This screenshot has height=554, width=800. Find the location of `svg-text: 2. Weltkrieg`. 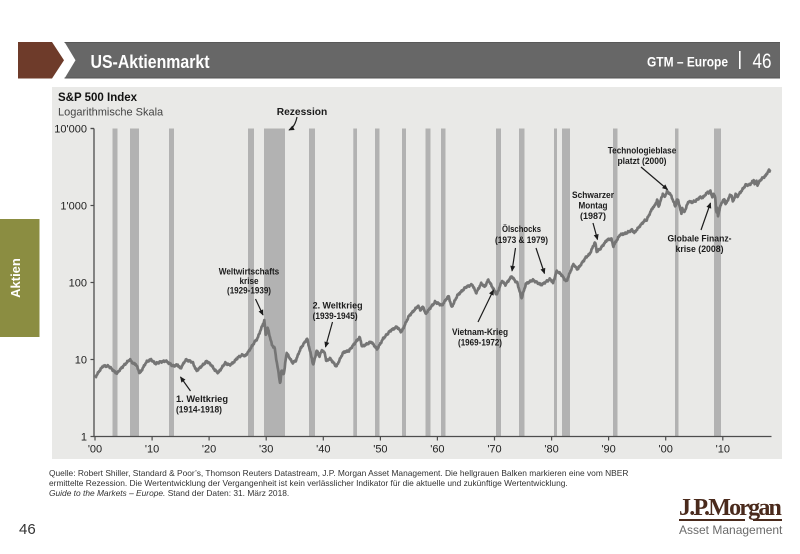

svg-text: 2. Weltkrieg is located at coordinates (338, 306).